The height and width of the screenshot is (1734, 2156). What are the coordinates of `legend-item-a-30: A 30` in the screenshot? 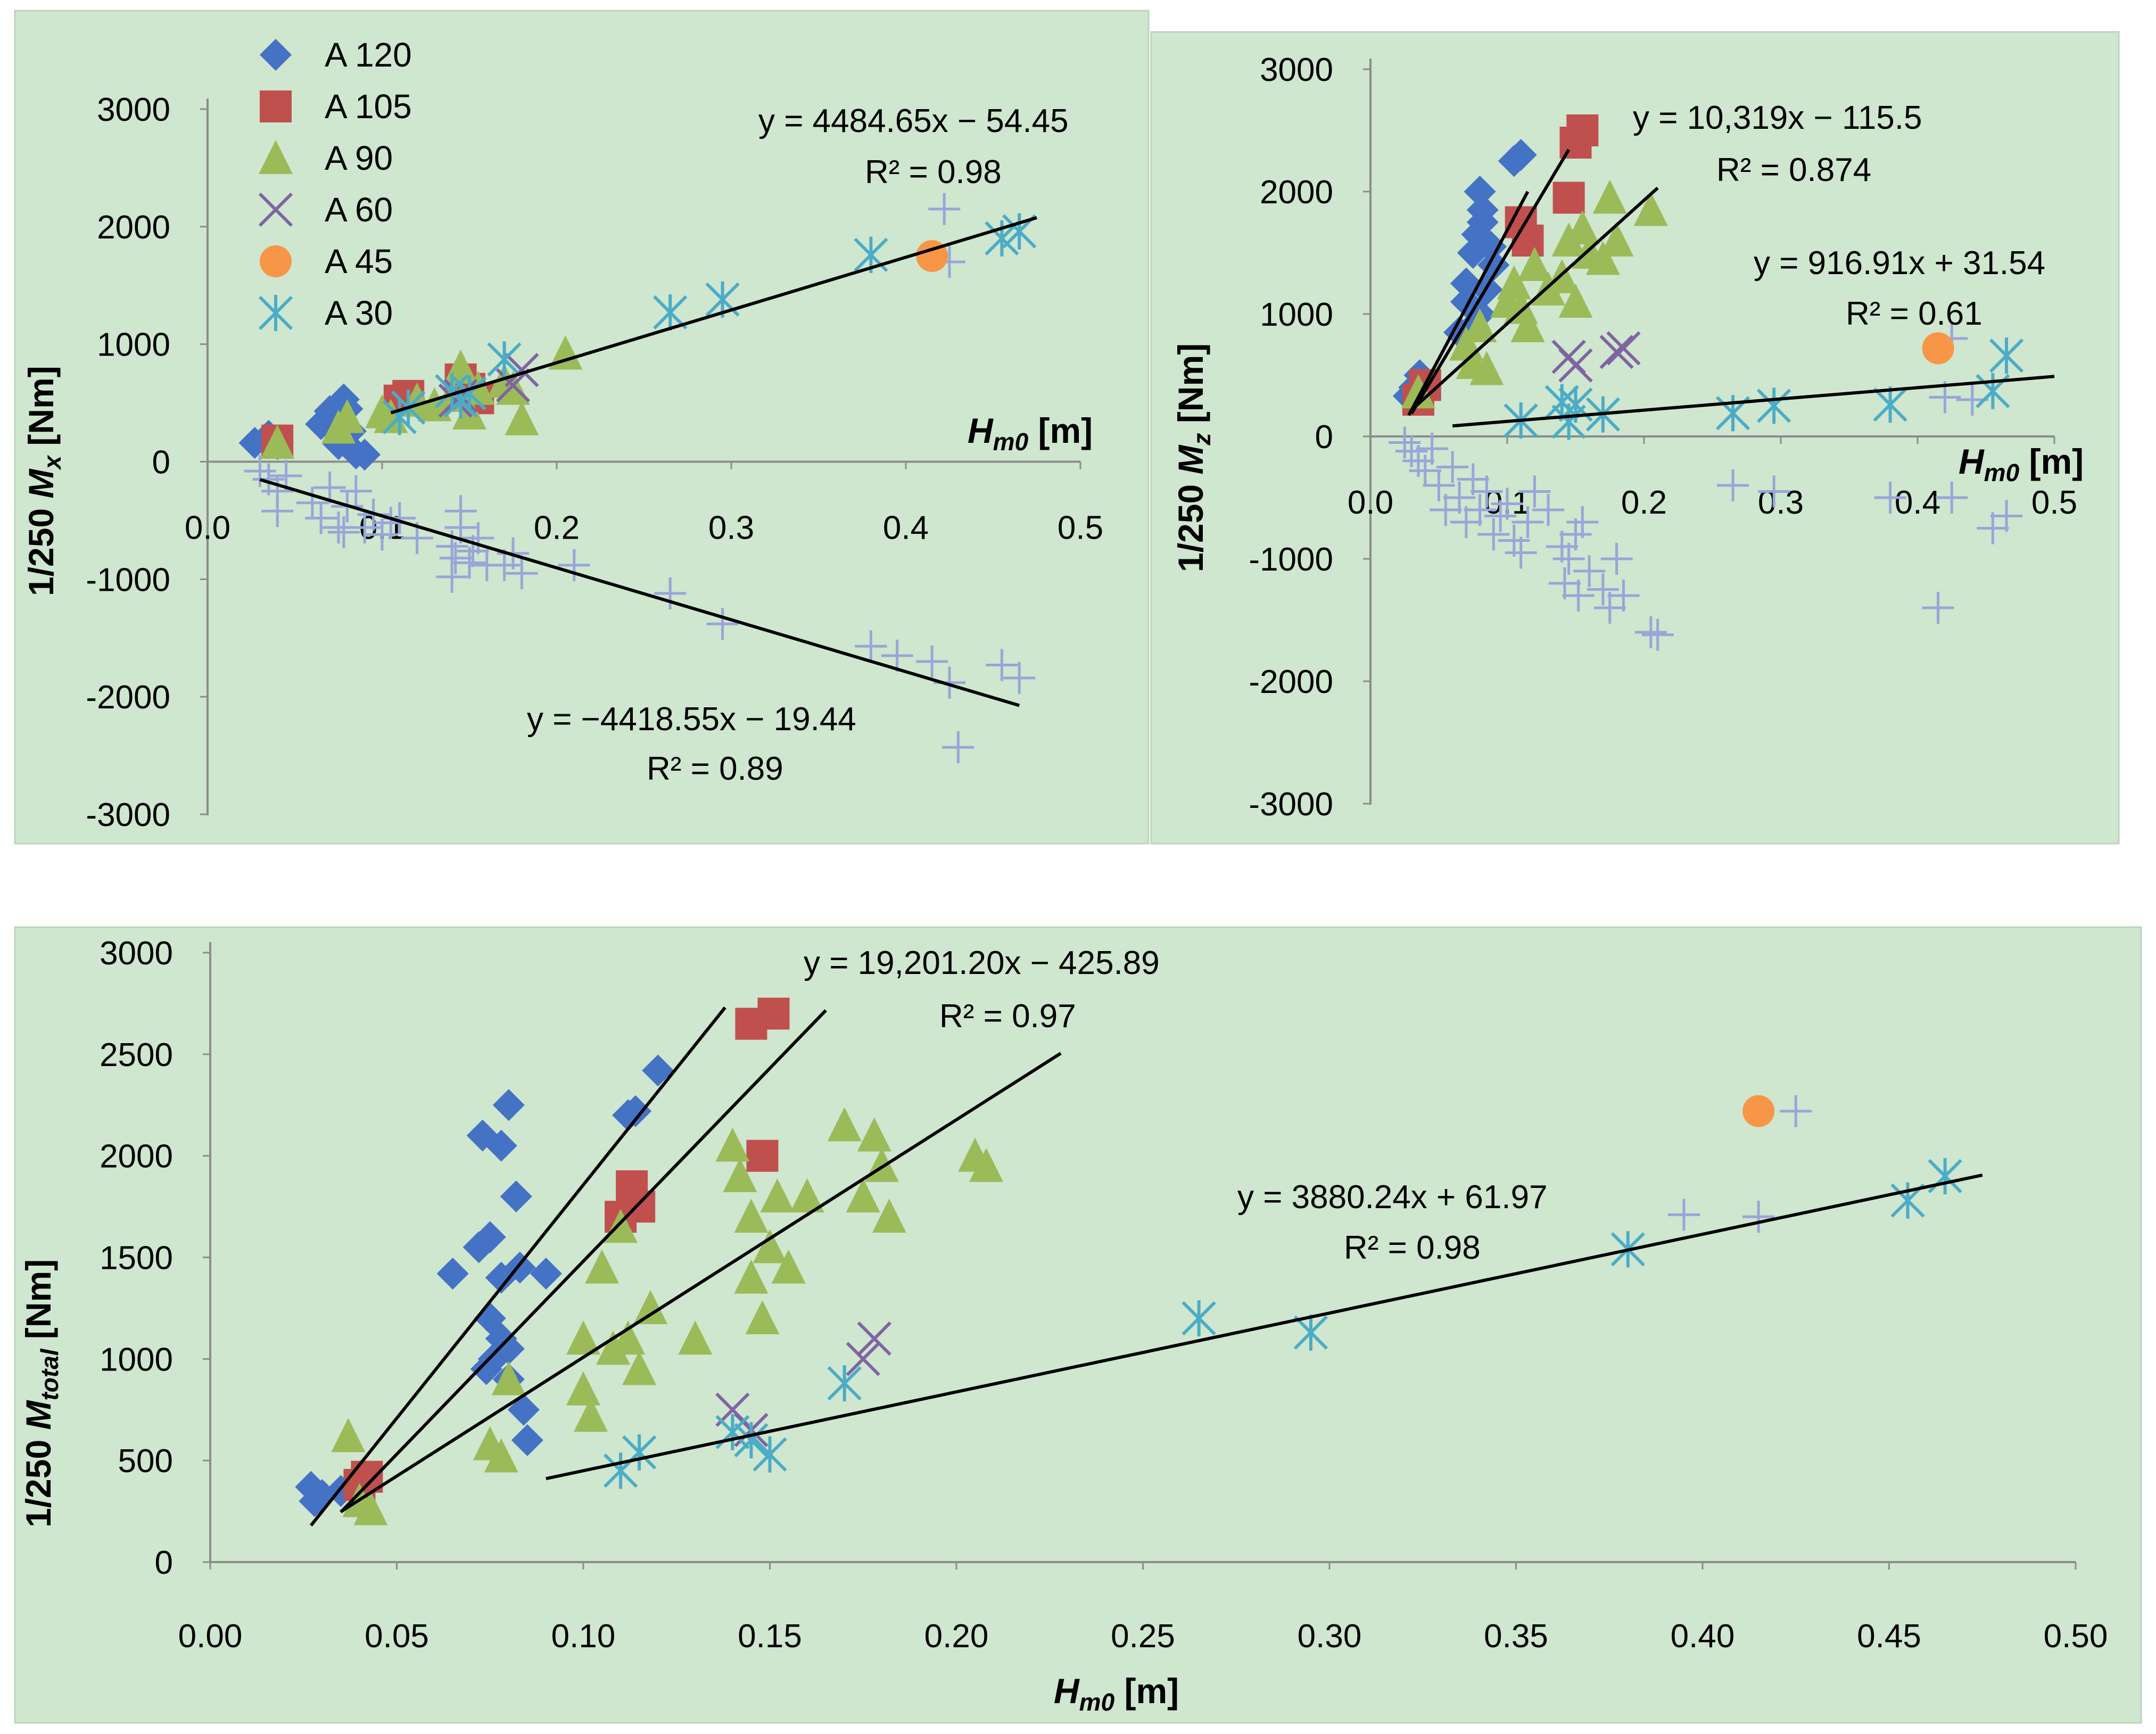 It's located at (325, 313).